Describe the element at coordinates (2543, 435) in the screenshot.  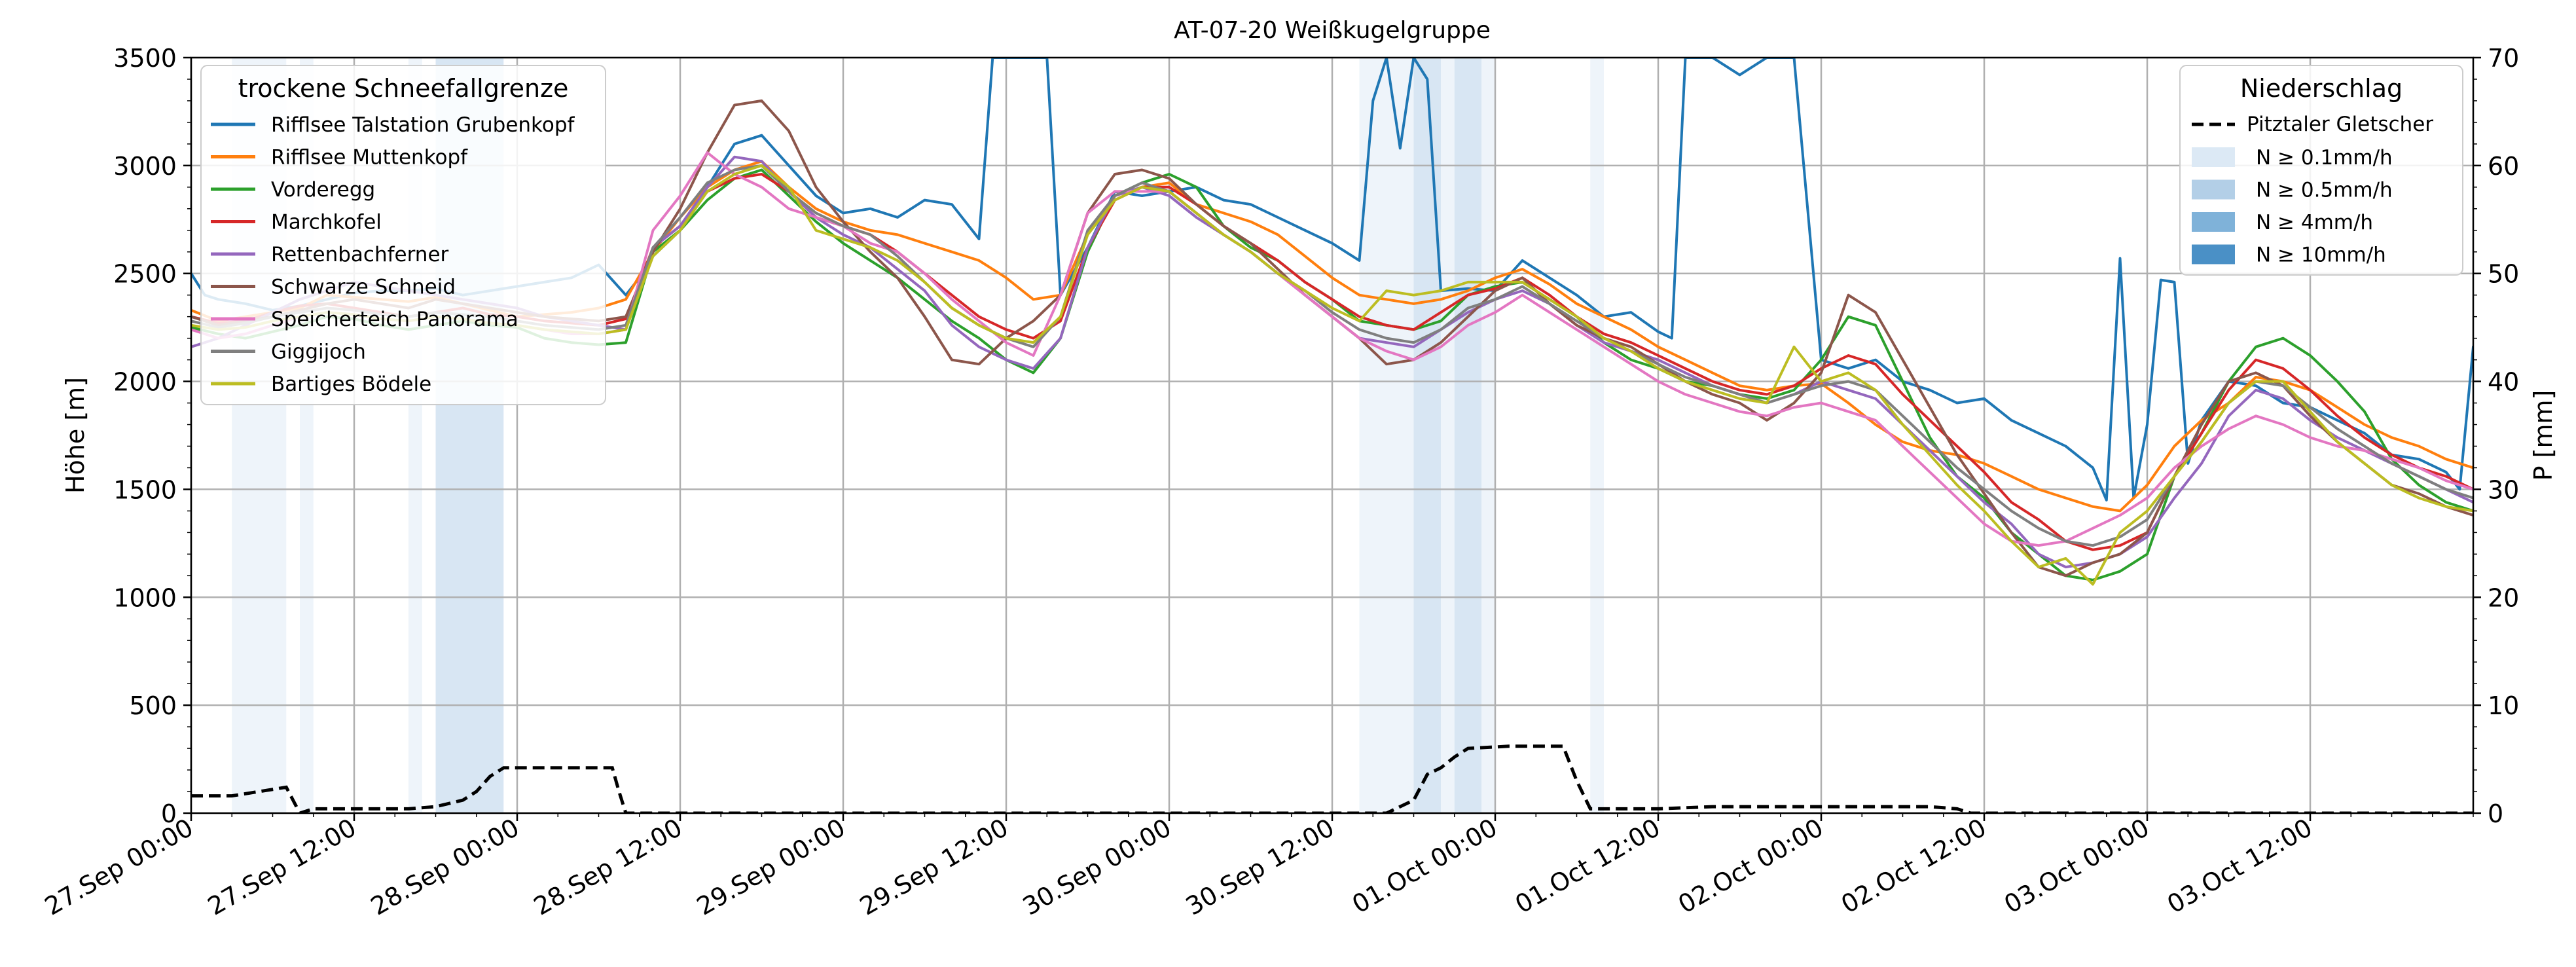
I see `y-axis-label-right: P [mm]` at that location.